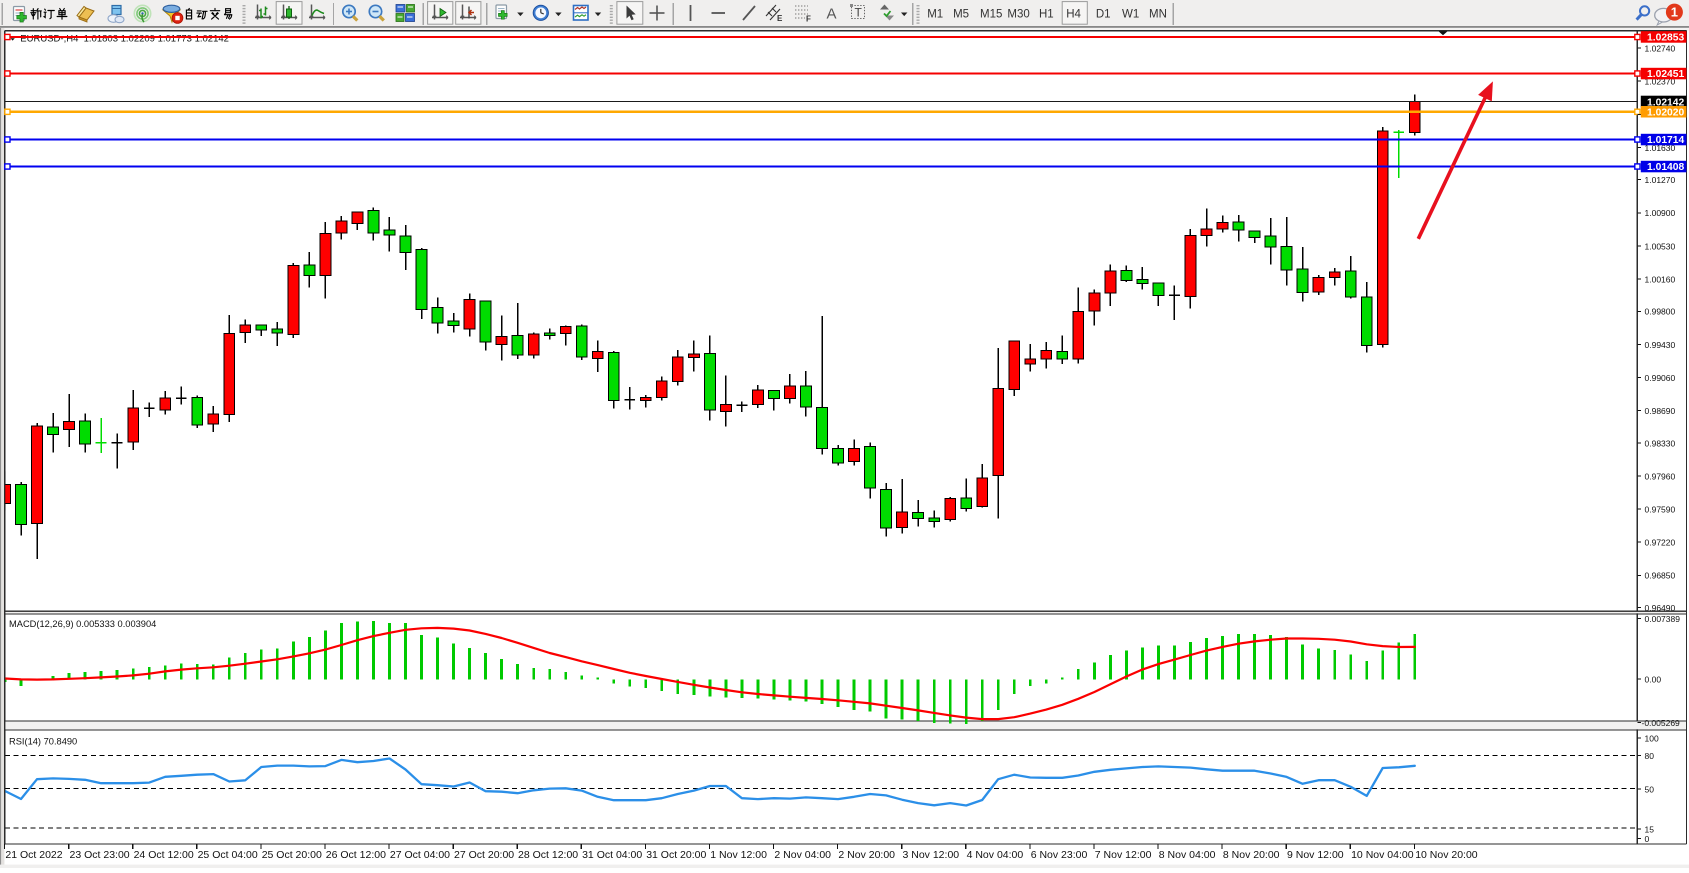 This screenshot has height=873, width=1689. I want to click on svg-text: M15, so click(991, 15).